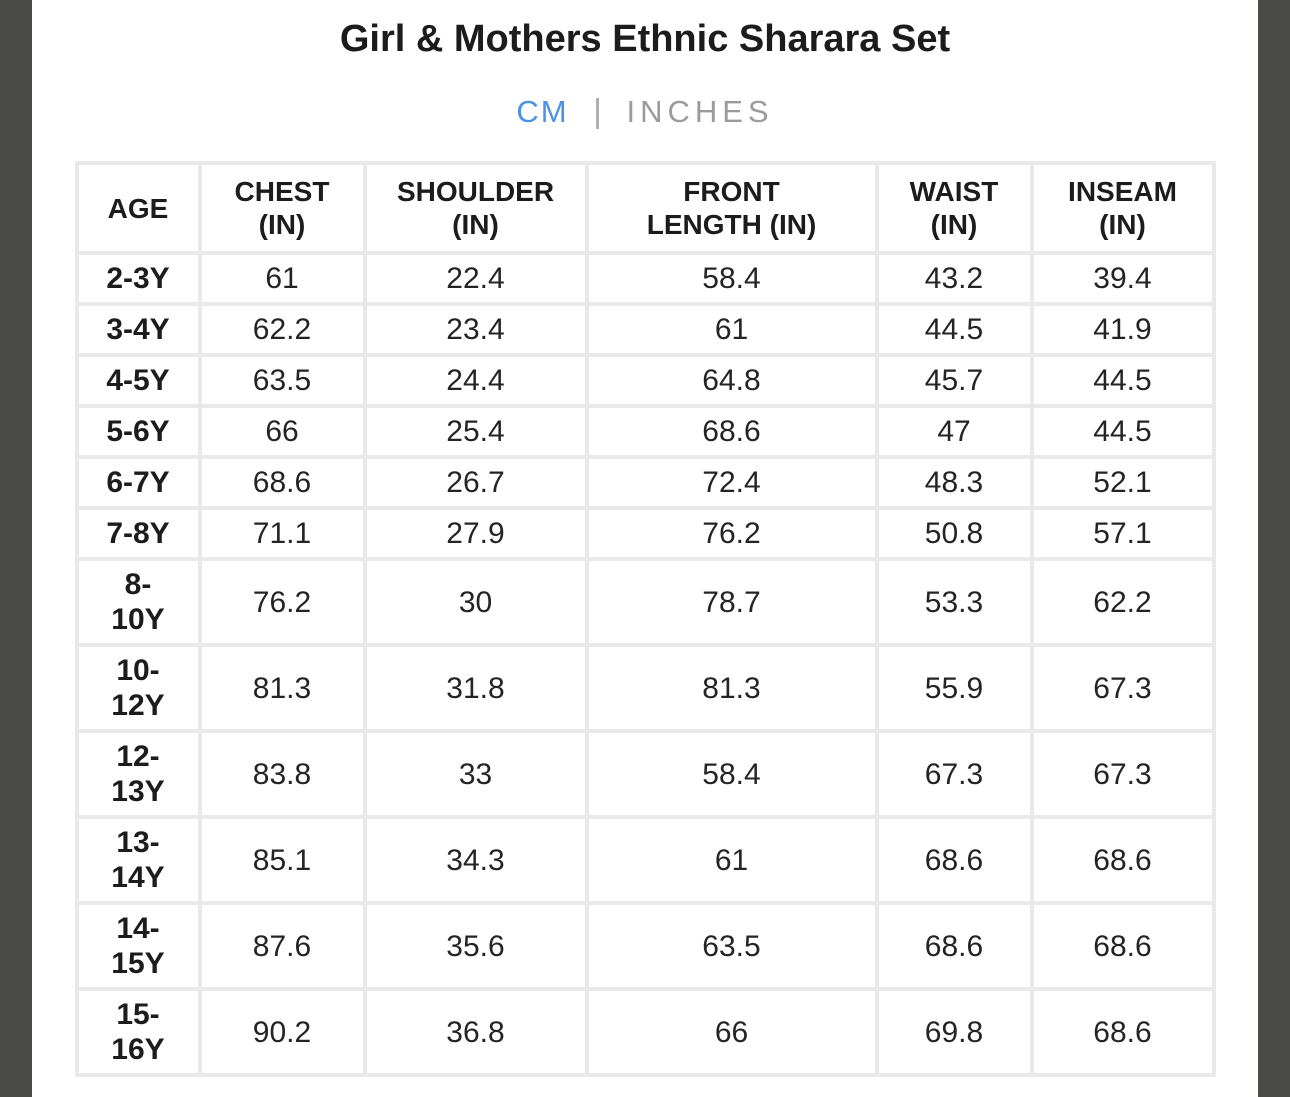 This screenshot has height=1097, width=1290. What do you see at coordinates (138, 688) in the screenshot?
I see `age-cell: 10- 12Y` at bounding box center [138, 688].